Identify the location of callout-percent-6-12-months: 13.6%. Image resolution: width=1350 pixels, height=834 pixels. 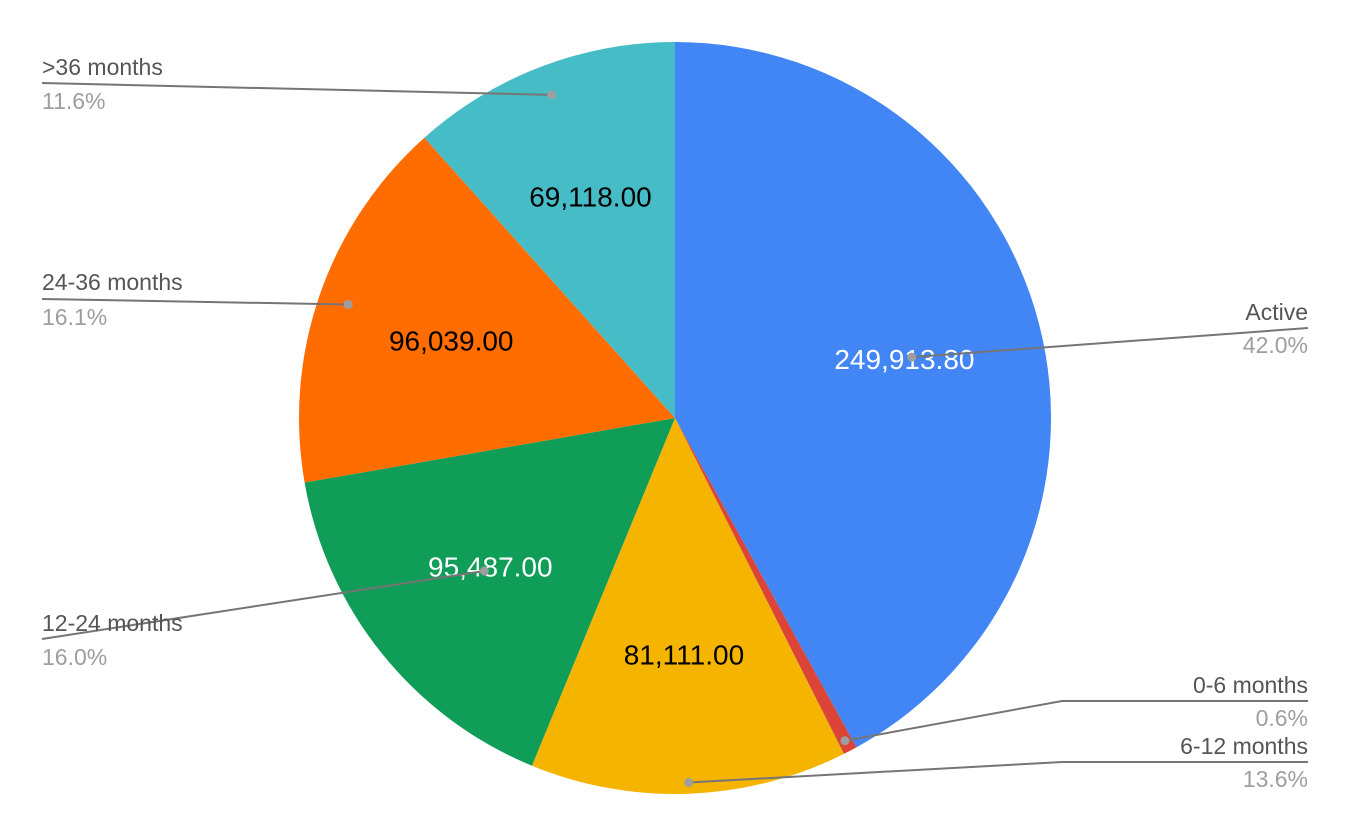
(1275, 779).